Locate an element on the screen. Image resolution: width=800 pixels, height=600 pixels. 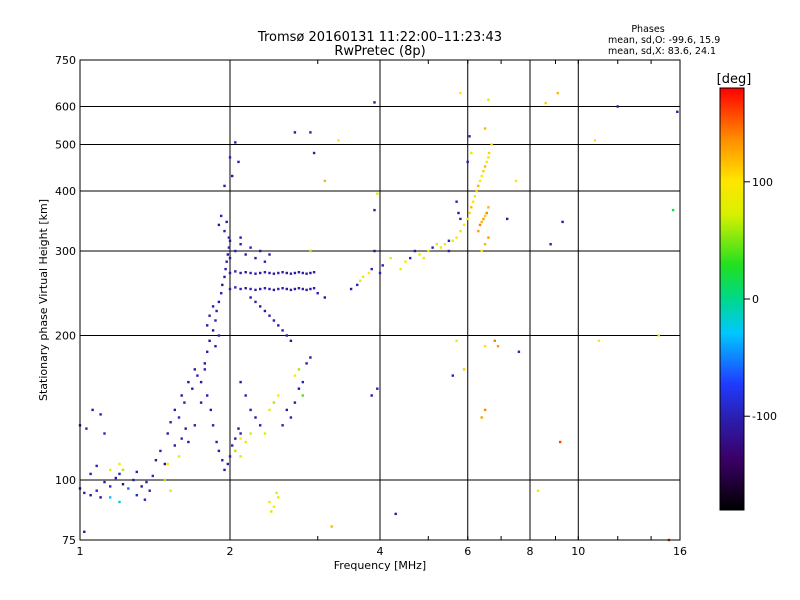
x-tick-label: 8 is located at coordinates (530, 551).